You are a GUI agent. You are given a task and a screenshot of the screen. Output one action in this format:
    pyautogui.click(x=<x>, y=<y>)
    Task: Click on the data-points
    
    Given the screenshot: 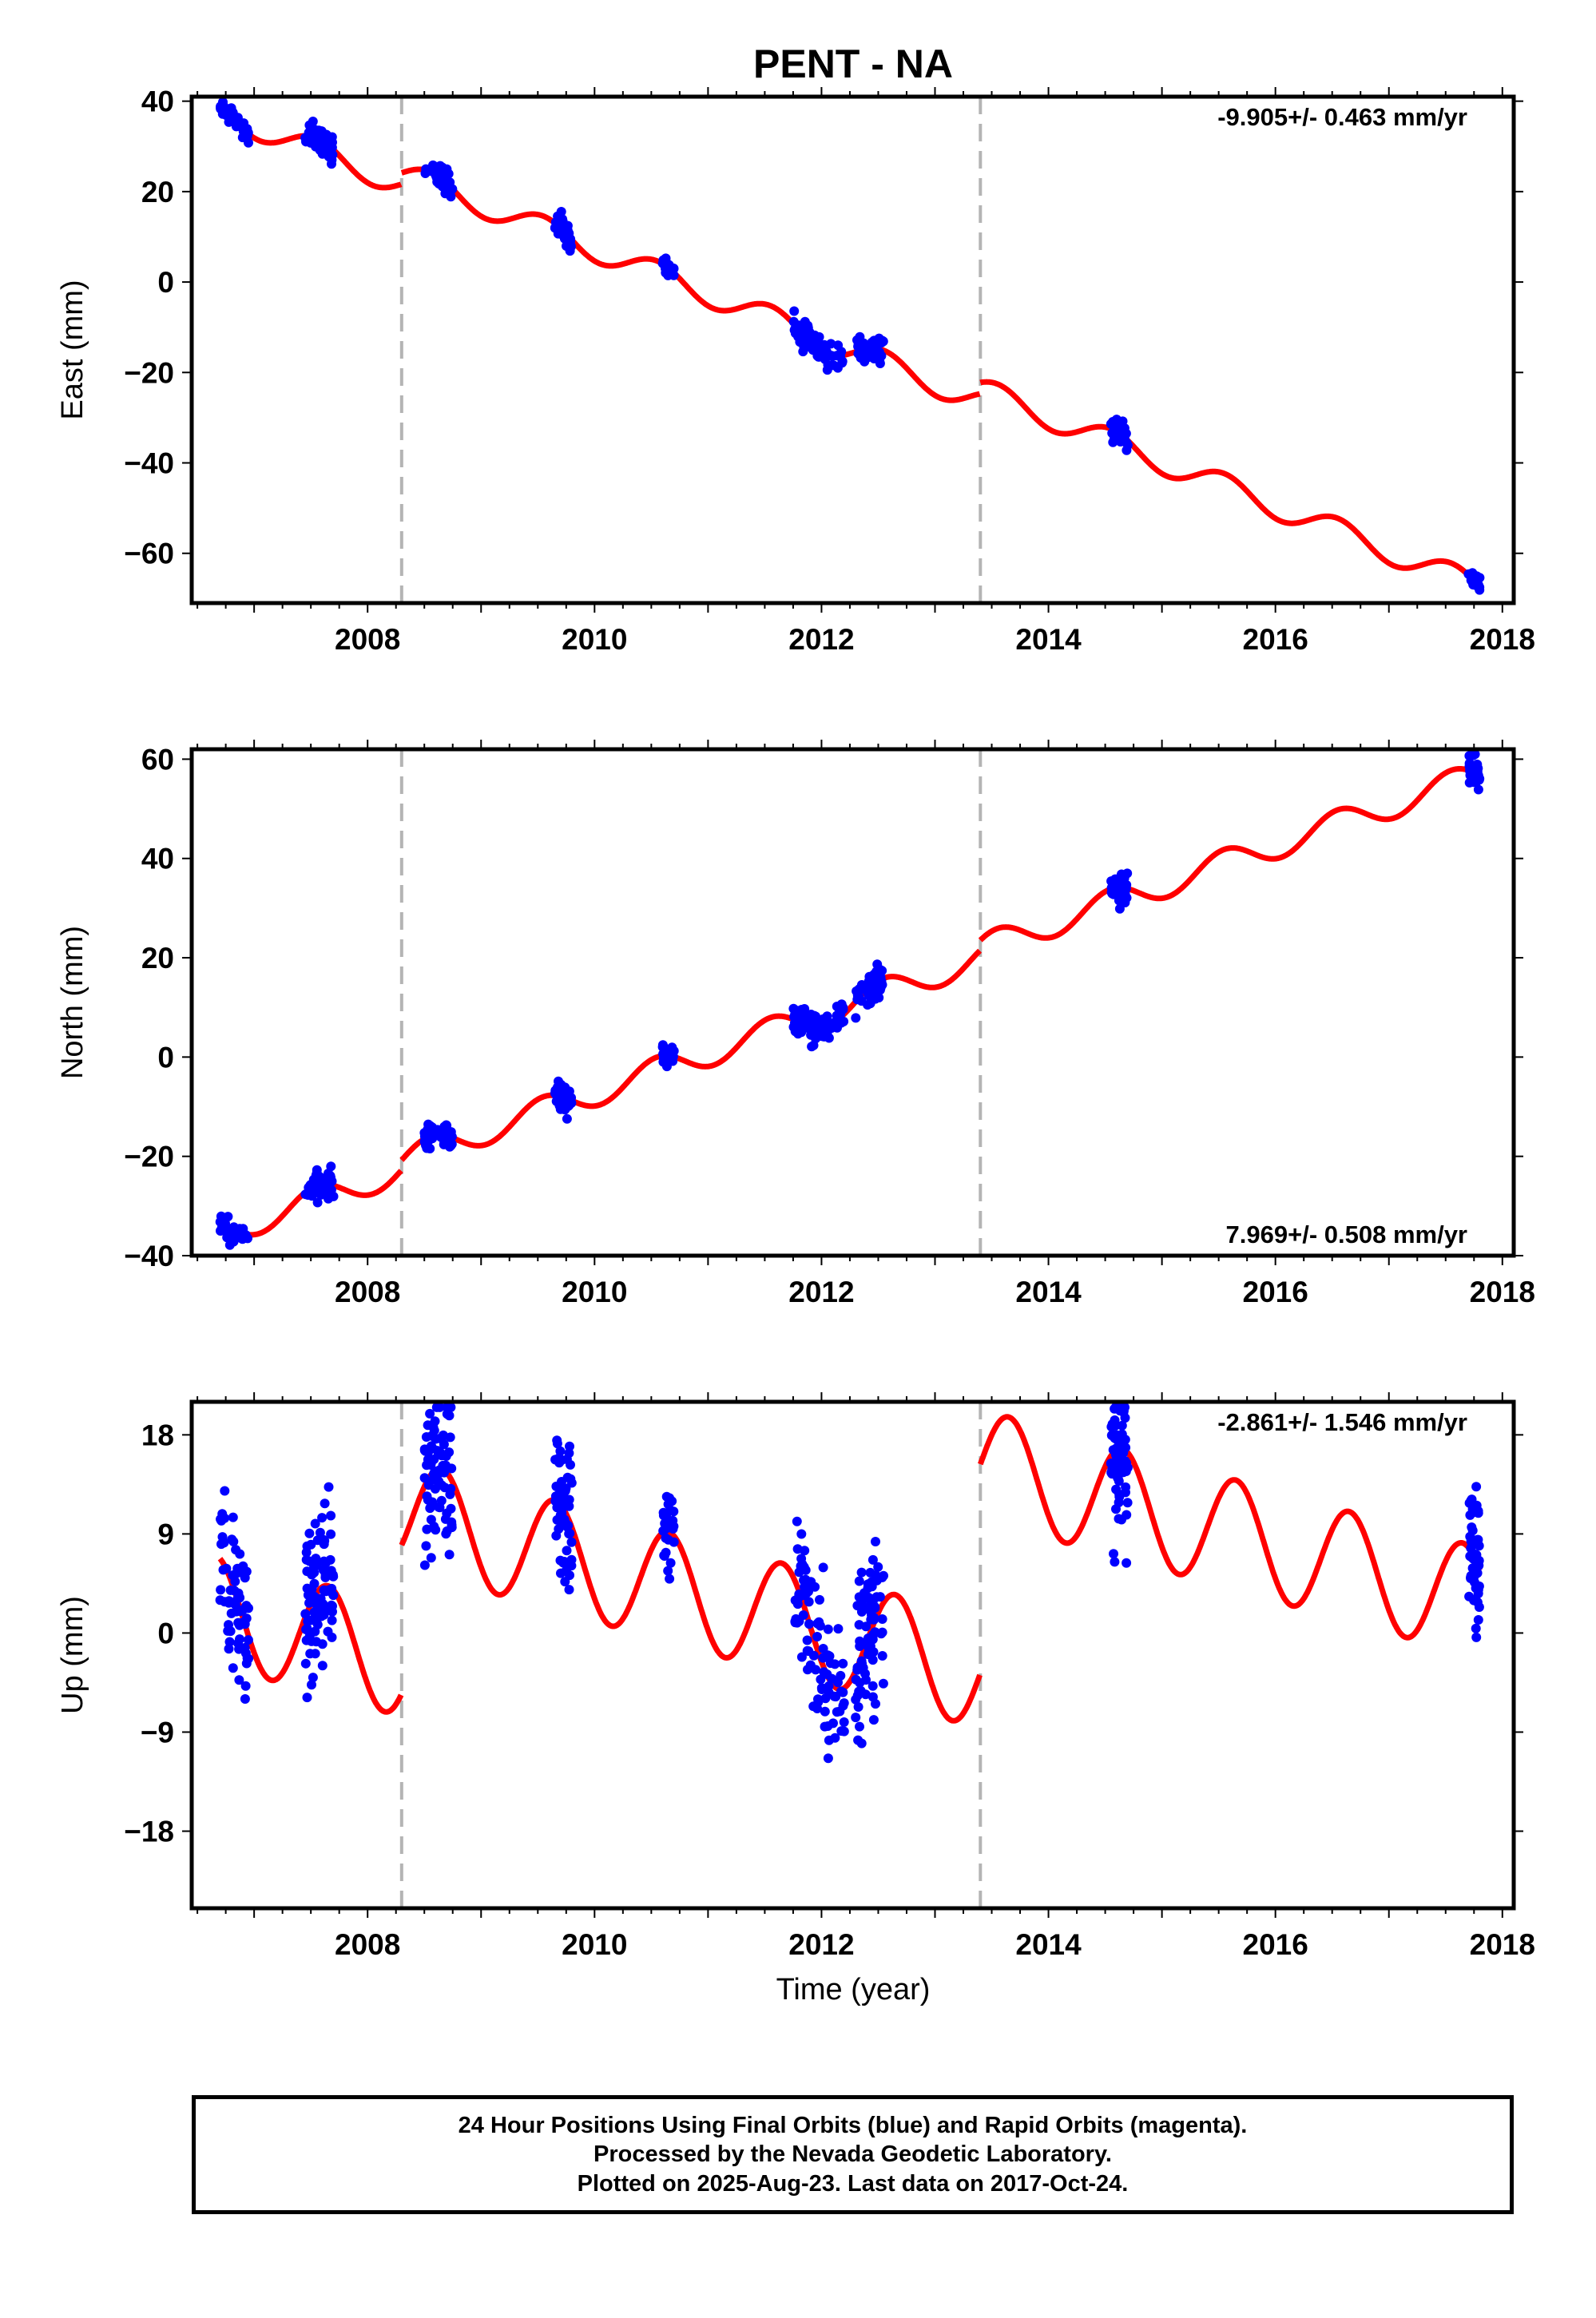 What is the action you would take?
    pyautogui.click(x=849, y=1583)
    